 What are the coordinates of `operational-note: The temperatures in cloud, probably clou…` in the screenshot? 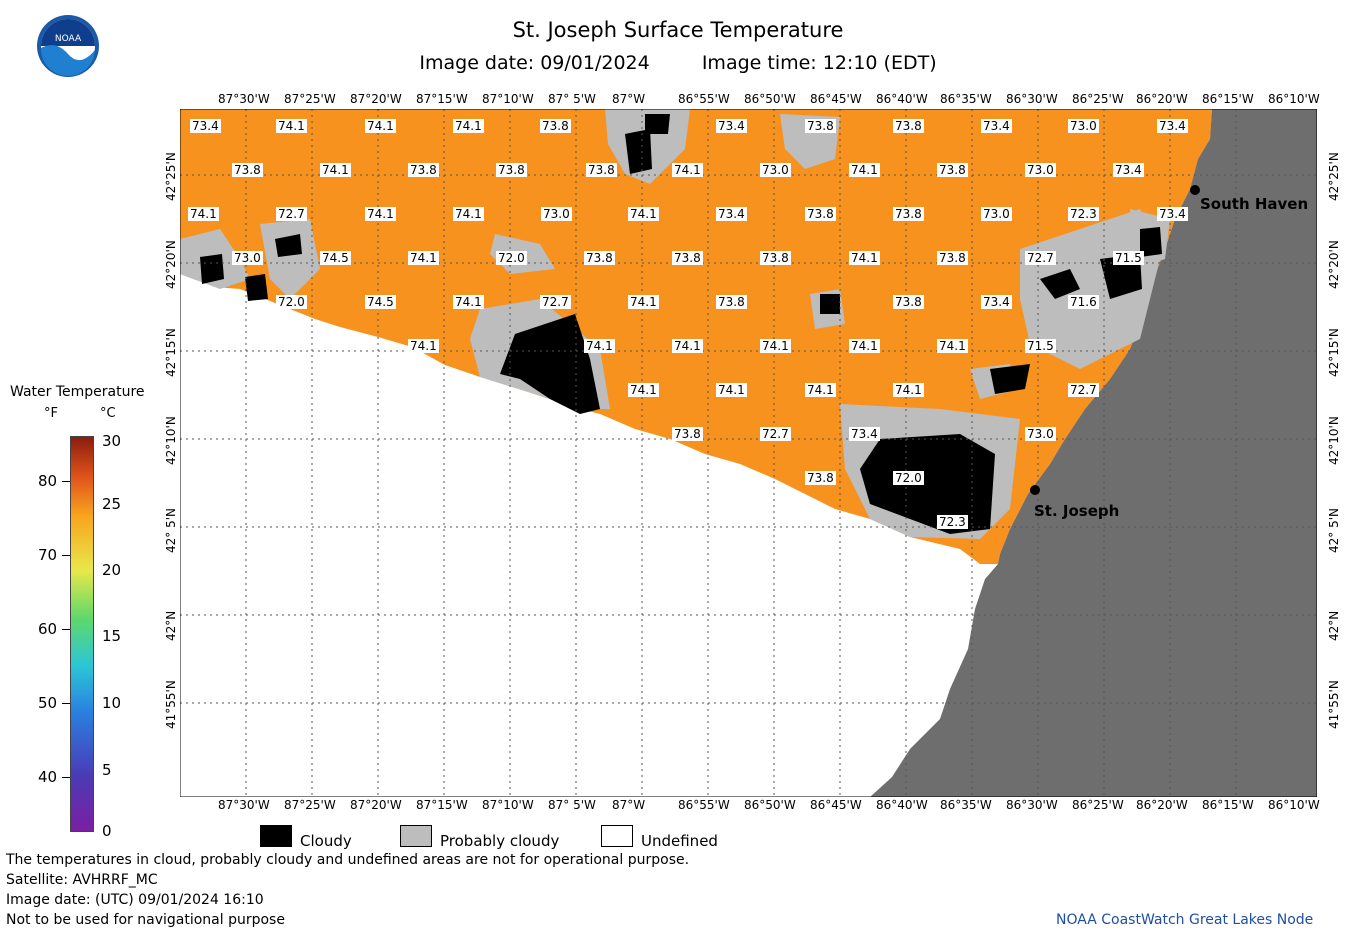 It's located at (348, 860).